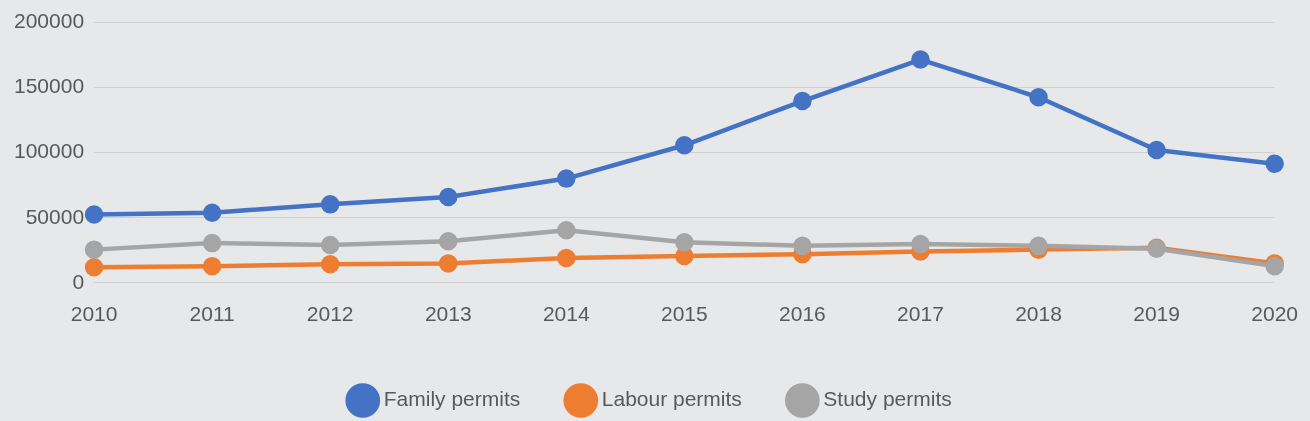 The width and height of the screenshot is (1310, 421). Describe the element at coordinates (330, 314) in the screenshot. I see `x-tick-label: 2012` at that location.